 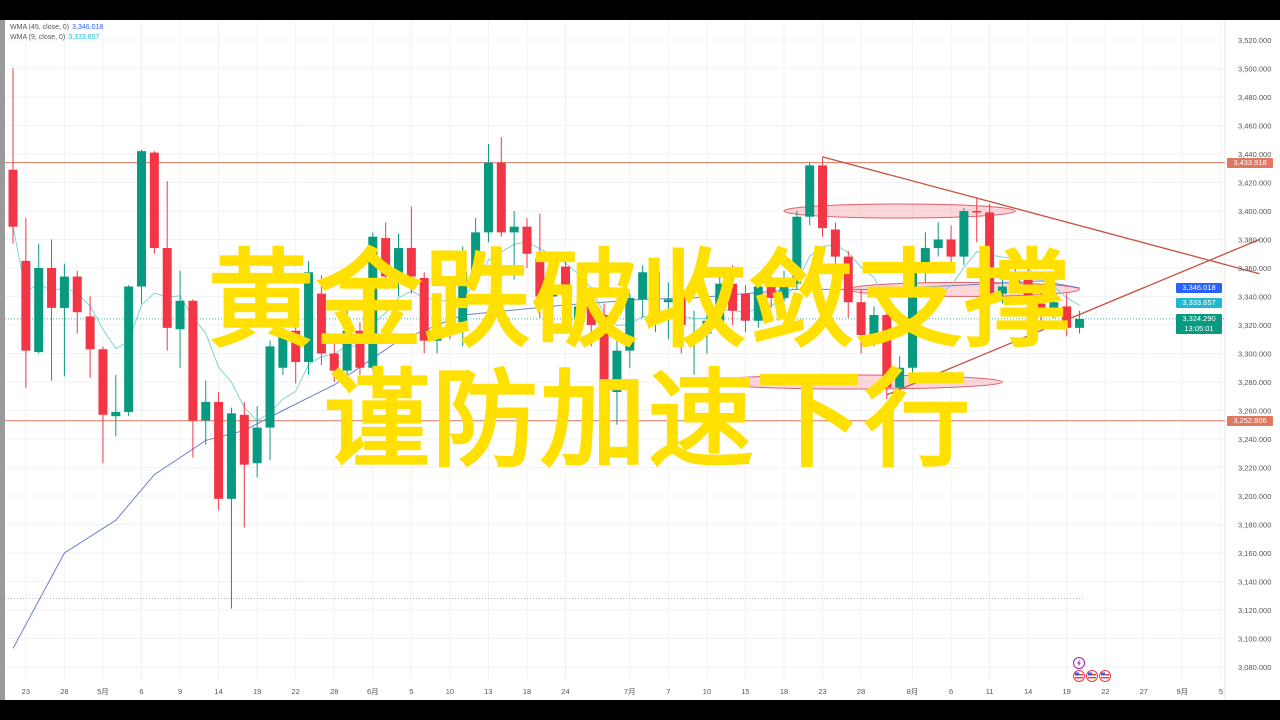 What do you see at coordinates (450, 691) in the screenshot?
I see `x-tick-label: 10` at bounding box center [450, 691].